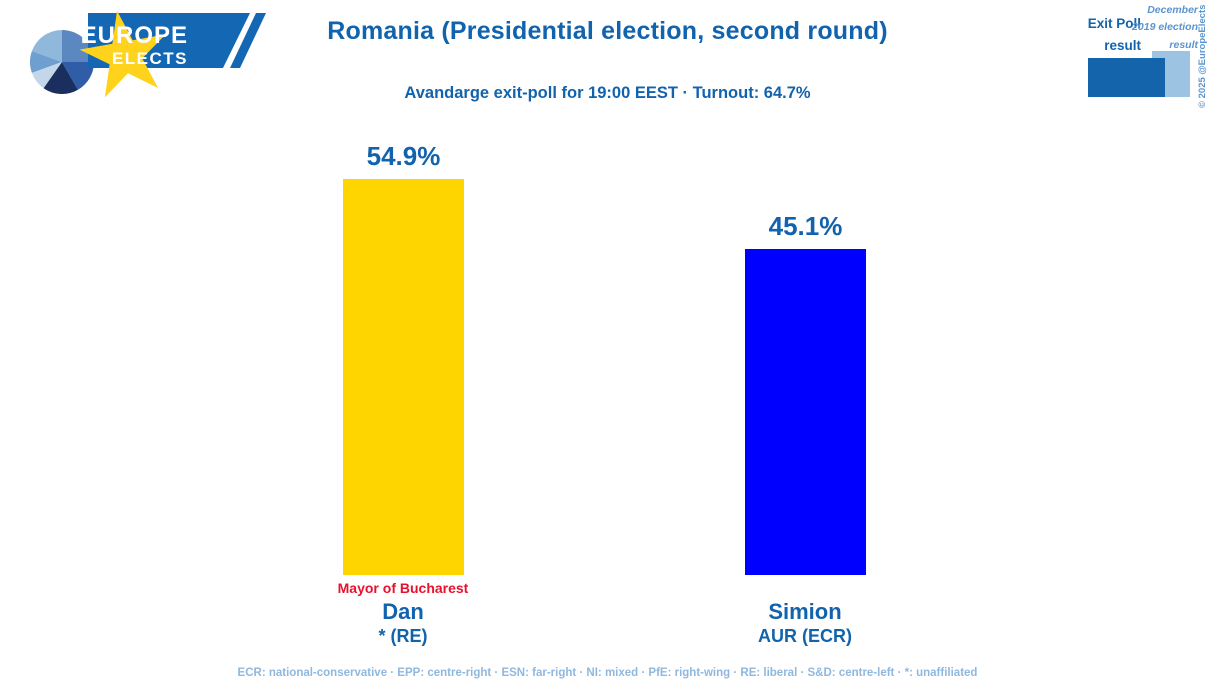 The width and height of the screenshot is (1215, 700). Describe the element at coordinates (1165, 27) in the screenshot. I see `legend-previous-result-label: December 2019 election result` at that location.